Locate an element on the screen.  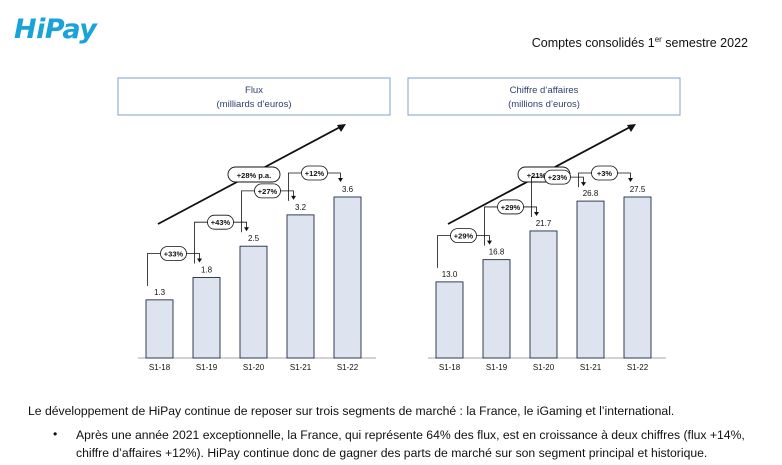
growth-label: +12% is located at coordinates (315, 173).